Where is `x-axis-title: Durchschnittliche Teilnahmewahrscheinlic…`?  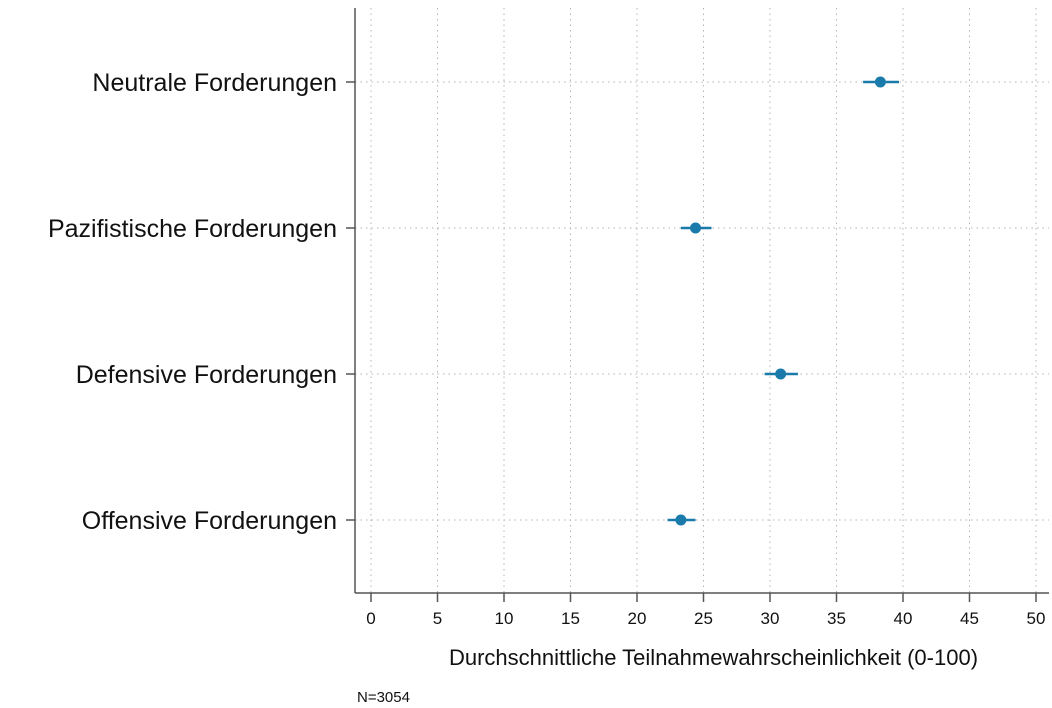
x-axis-title: Durchschnittliche Teilnahmewahrscheinlic… is located at coordinates (713, 657).